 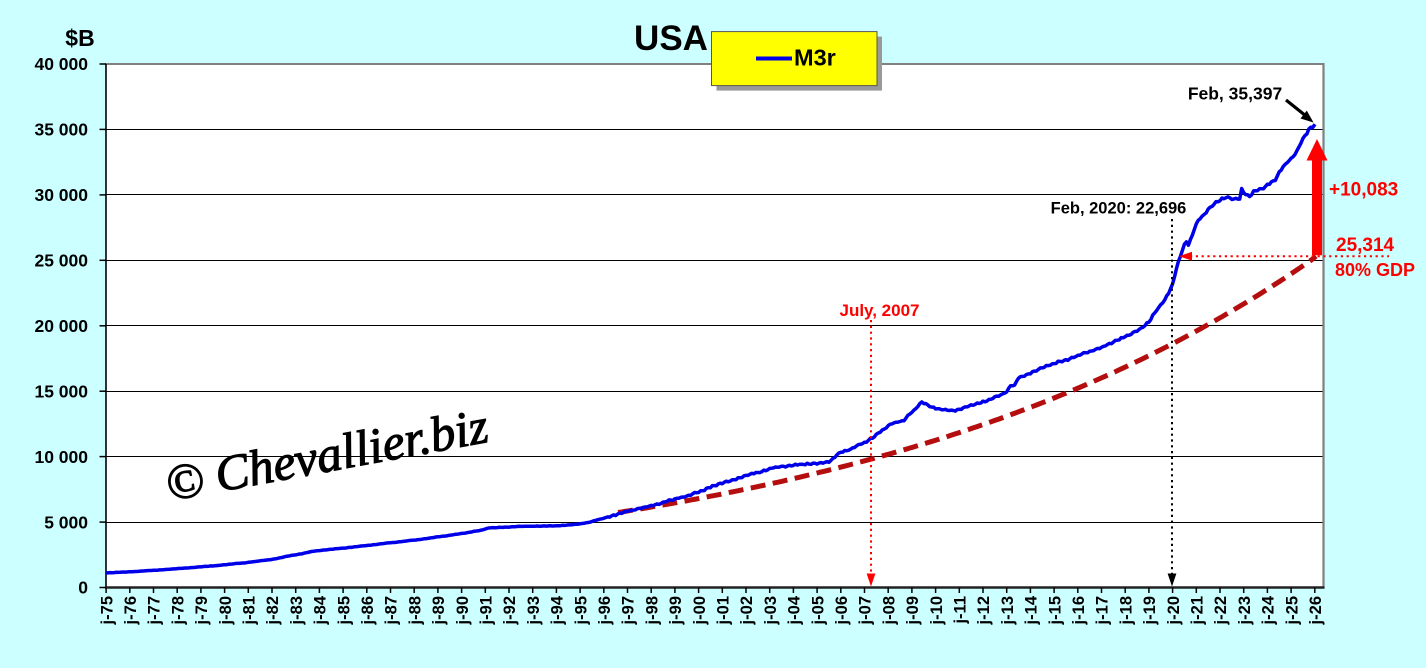 I want to click on svg-text: j-94, so click(x=558, y=610).